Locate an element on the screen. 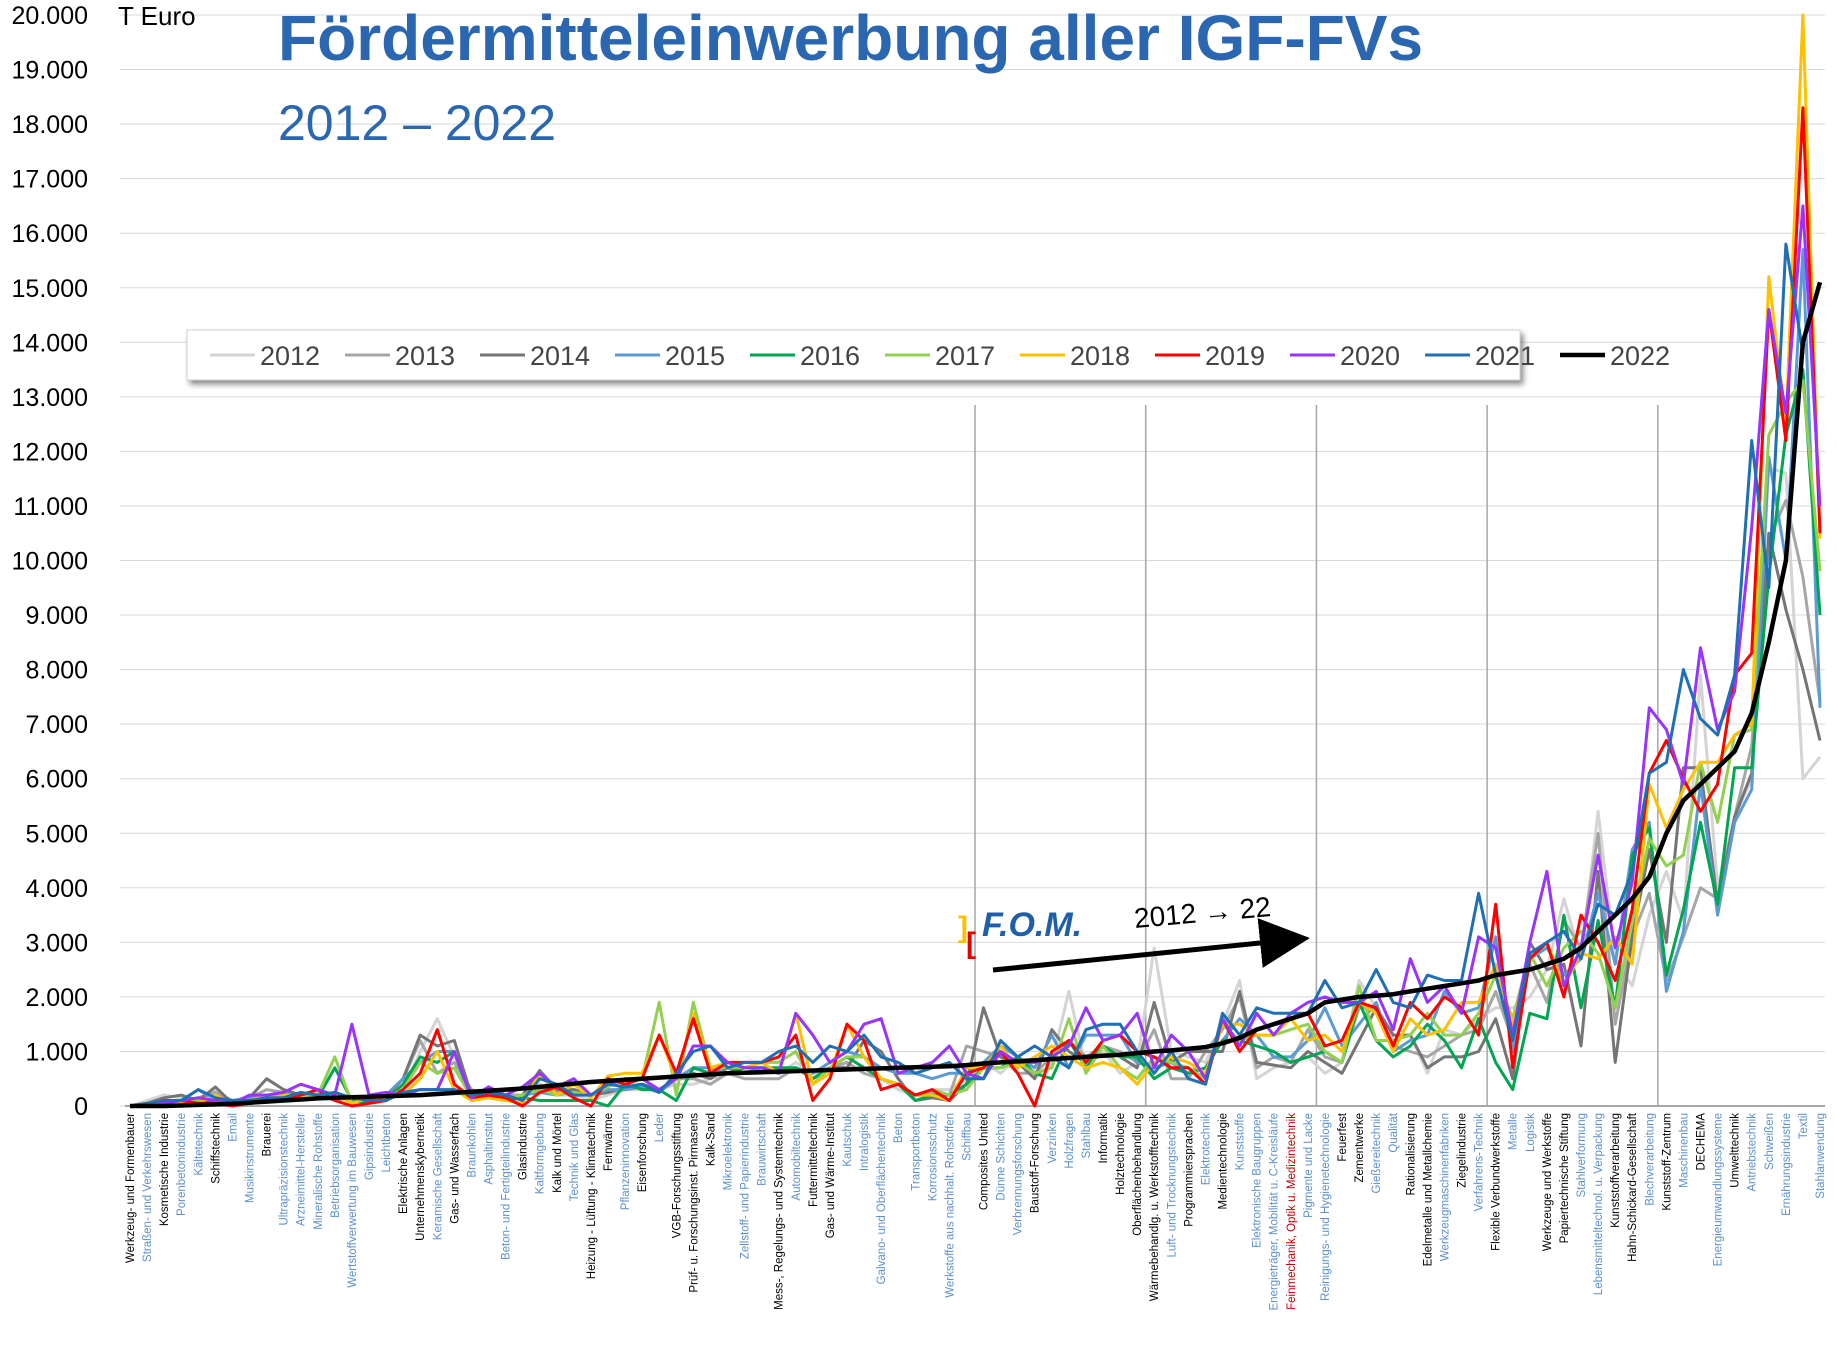 Image resolution: width=1837 pixels, height=1354 pixels. x-tick-label: Elektronische Baugruppen is located at coordinates (1258, 1180).